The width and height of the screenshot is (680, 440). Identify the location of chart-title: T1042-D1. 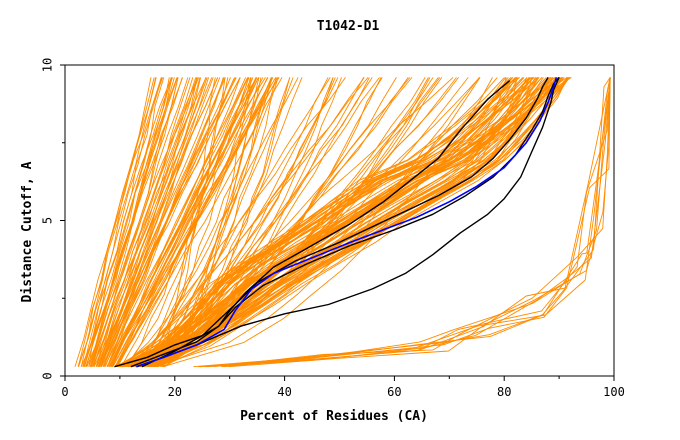
(348, 26).